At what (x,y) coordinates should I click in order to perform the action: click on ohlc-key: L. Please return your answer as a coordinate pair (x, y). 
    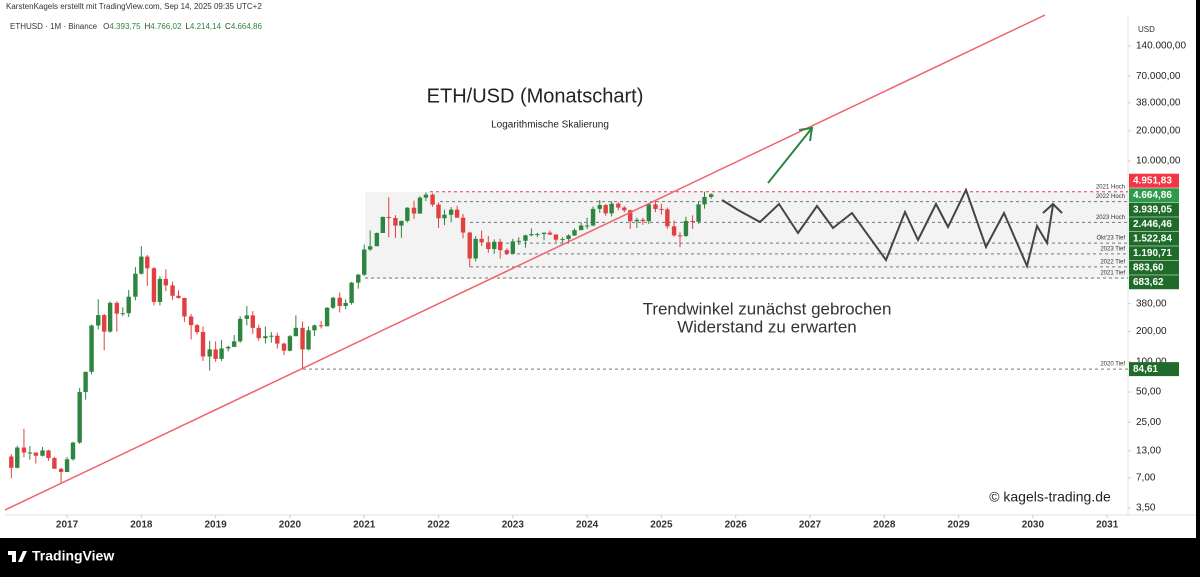
    Looking at the image, I should click on (187, 26).